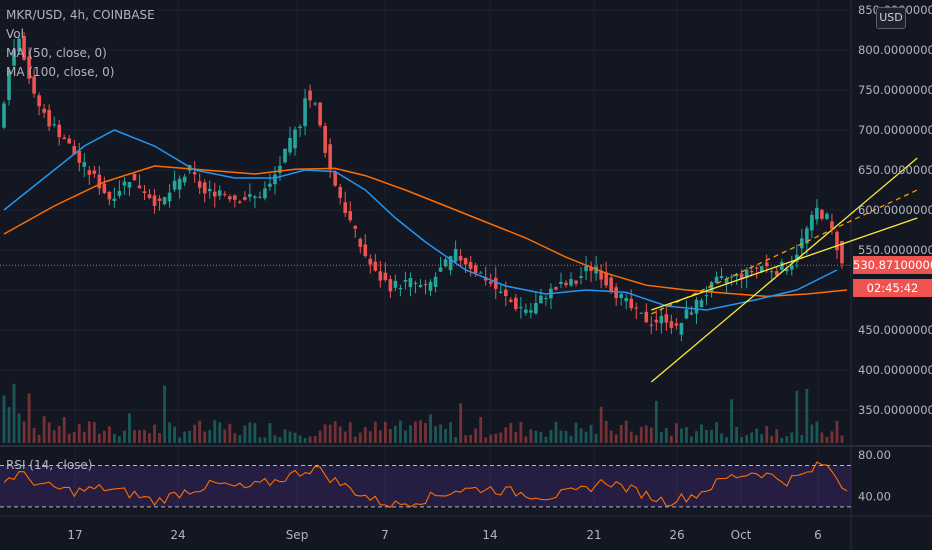 This screenshot has height=550, width=932. What do you see at coordinates (818, 535) in the screenshot?
I see `time-axis-label: 6` at bounding box center [818, 535].